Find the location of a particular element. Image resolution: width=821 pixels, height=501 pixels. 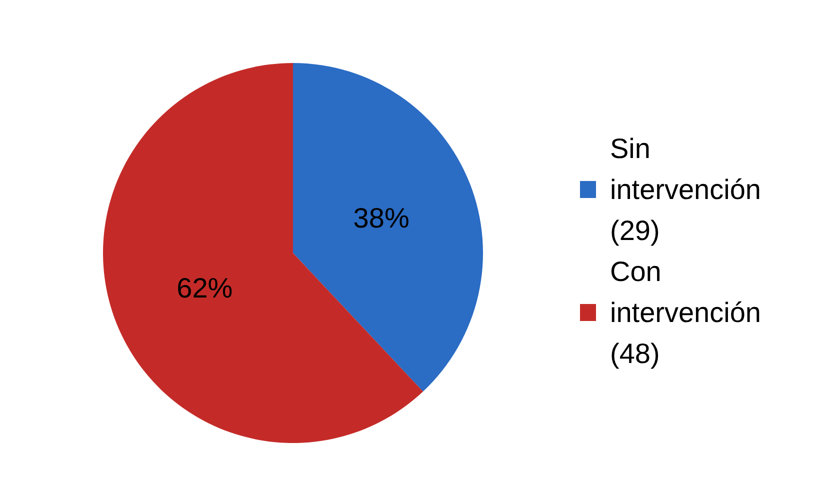

legend-label: Sin intervención (29) is located at coordinates (686, 190).